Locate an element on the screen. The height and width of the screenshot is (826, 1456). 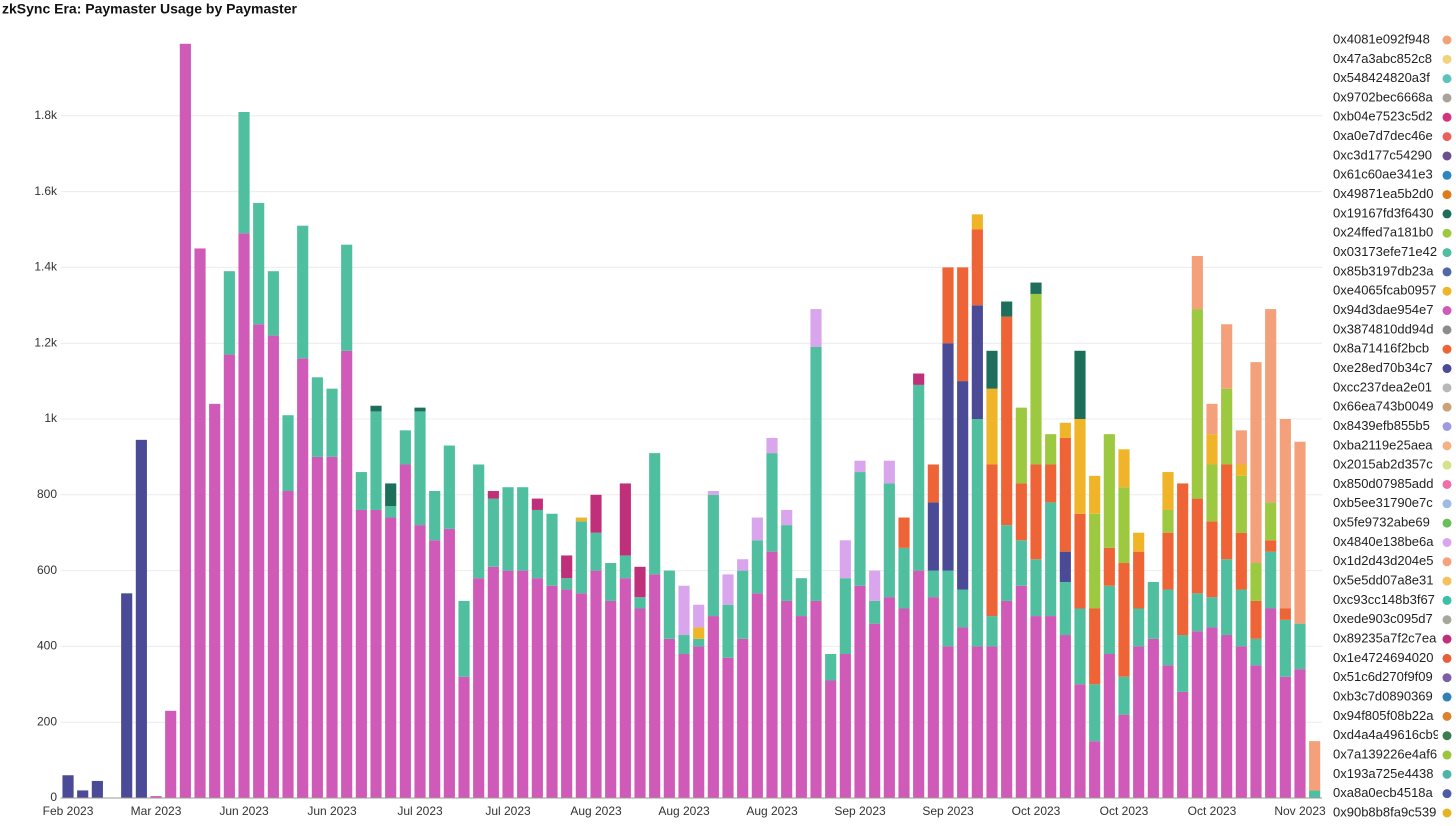
x-tick-label: Jun 2023 is located at coordinates (244, 811).